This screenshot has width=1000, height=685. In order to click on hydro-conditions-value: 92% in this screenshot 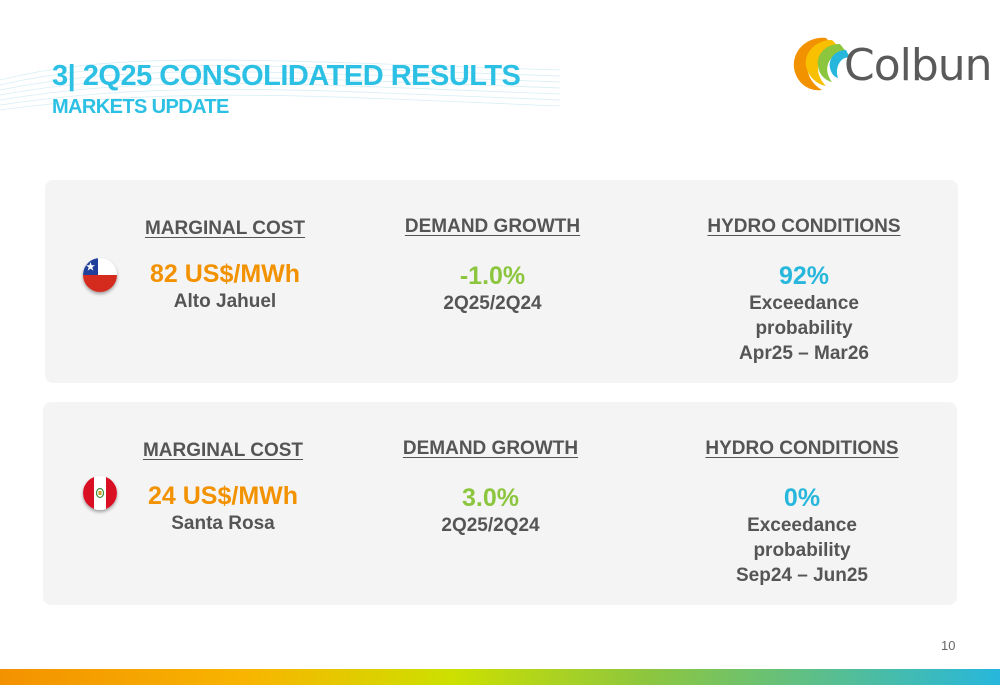, I will do `click(804, 276)`.